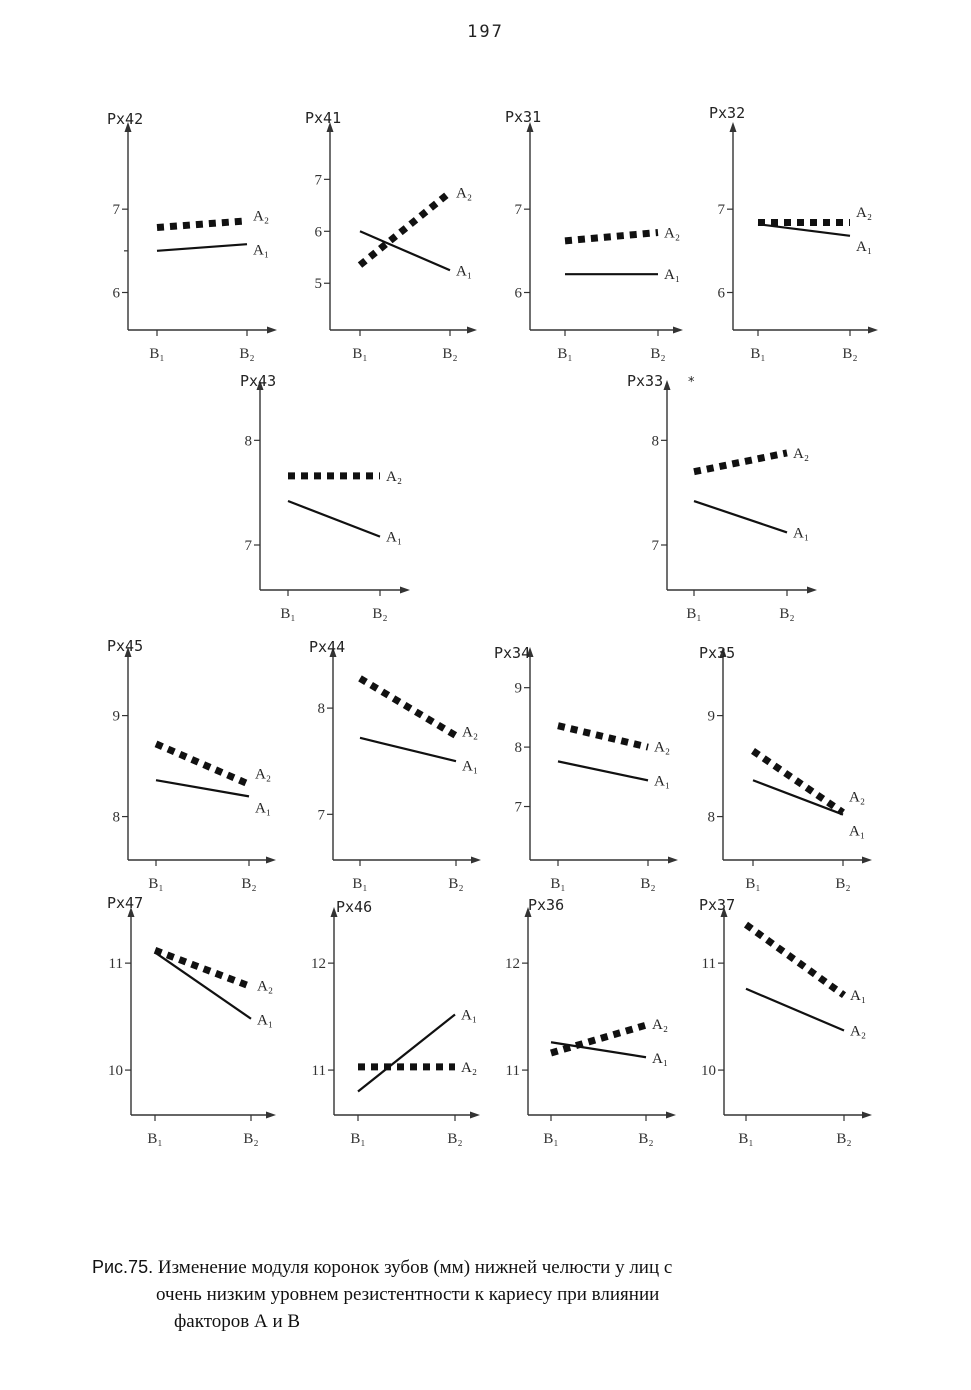 The width and height of the screenshot is (971, 1390). Describe the element at coordinates (691, 382) in the screenshot. I see `significance-marker: *` at that location.